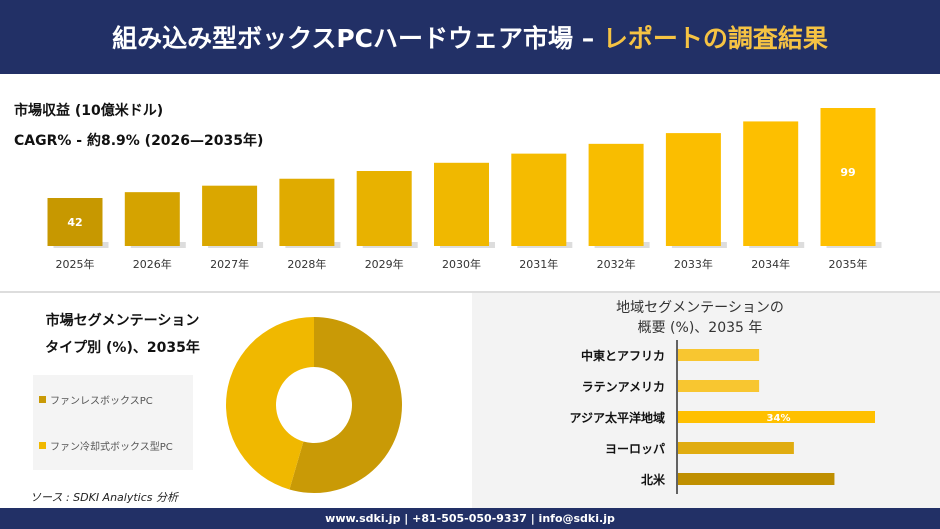 The height and width of the screenshot is (529, 940). What do you see at coordinates (139, 141) in the screenshot?
I see `cagr-text: CAGR% - 約8.9% (2026—2035年)` at bounding box center [139, 141].